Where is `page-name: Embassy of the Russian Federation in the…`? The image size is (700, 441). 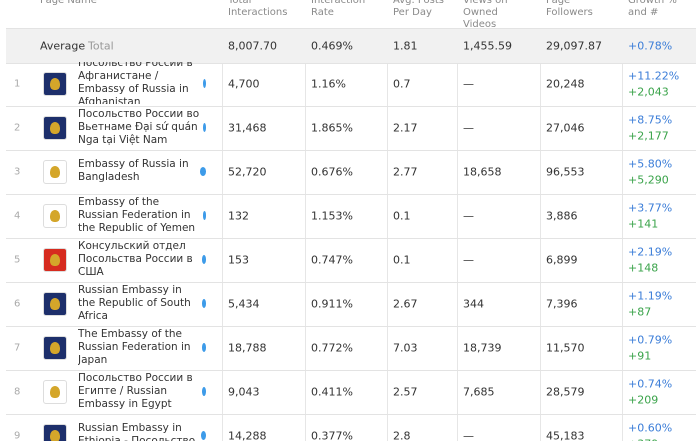 page-name: Embassy of the Russian Federation in the… is located at coordinates (142, 215).